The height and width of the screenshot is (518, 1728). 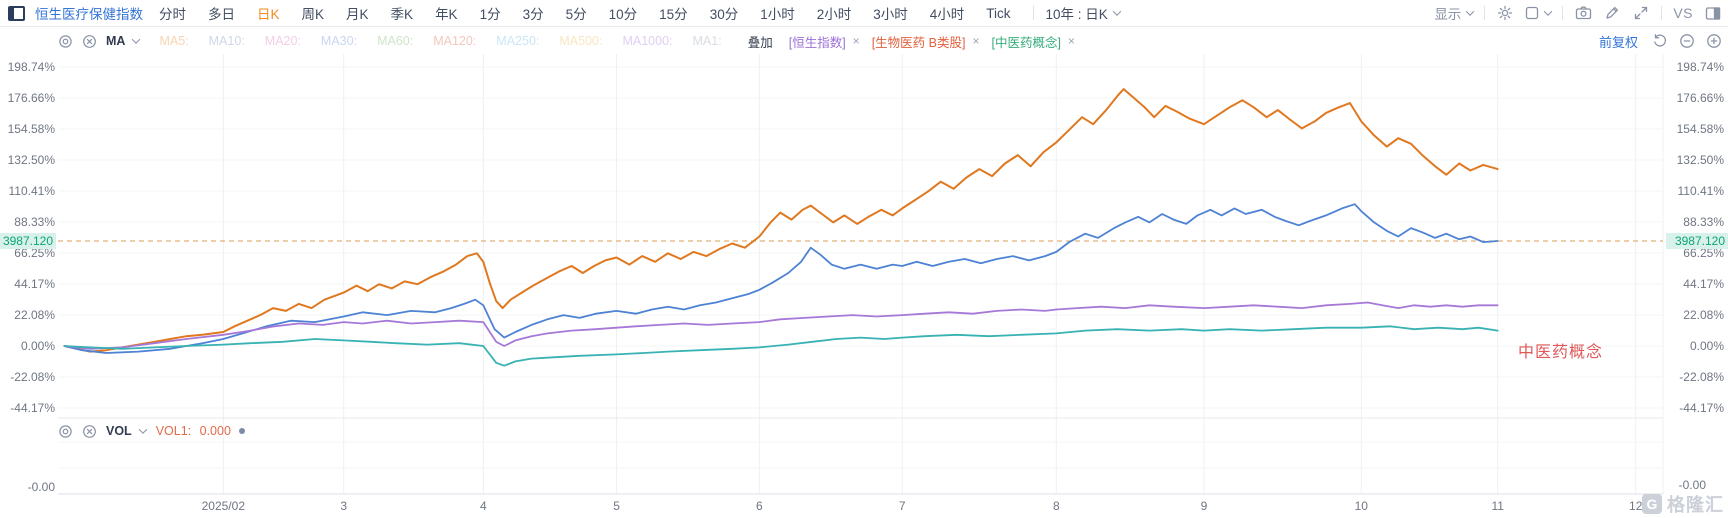 What do you see at coordinates (576, 14) in the screenshot?
I see `timeframe-tab: 5分` at bounding box center [576, 14].